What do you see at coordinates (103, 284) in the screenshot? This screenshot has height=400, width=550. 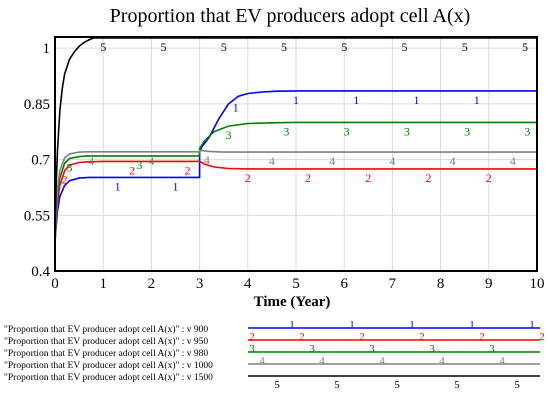 I see `x-tick-label: 1` at bounding box center [103, 284].